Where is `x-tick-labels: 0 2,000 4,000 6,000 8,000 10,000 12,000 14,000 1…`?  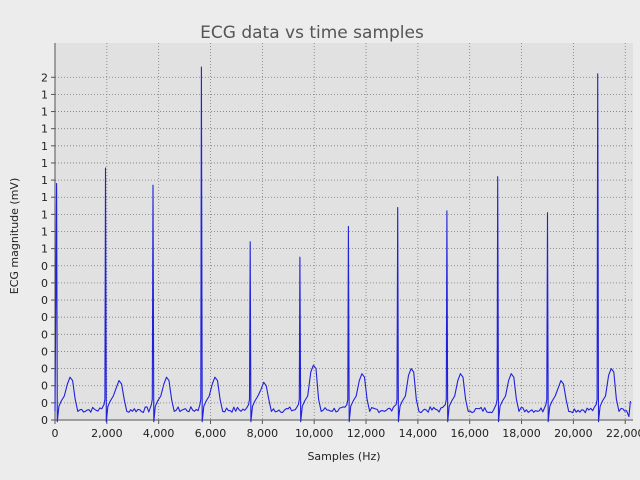
x-tick-labels: 0 2,000 4,000 6,000 8,000 10,000 12,000 14,000 1… is located at coordinates (346, 433).